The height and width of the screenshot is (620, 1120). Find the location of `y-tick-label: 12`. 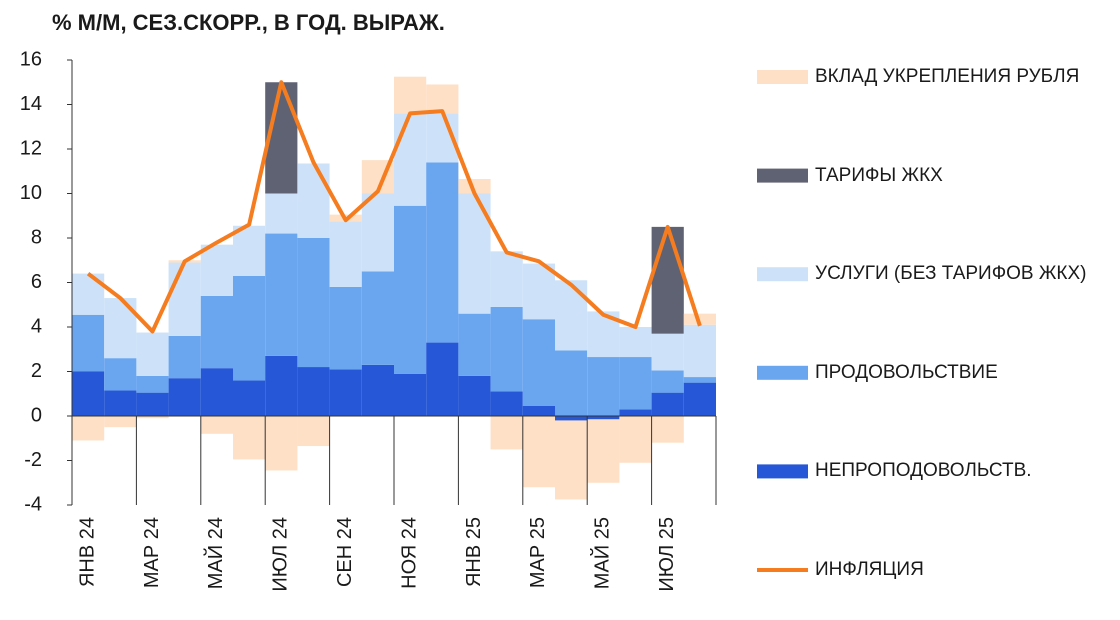

y-tick-label: 12 is located at coordinates (31, 148).